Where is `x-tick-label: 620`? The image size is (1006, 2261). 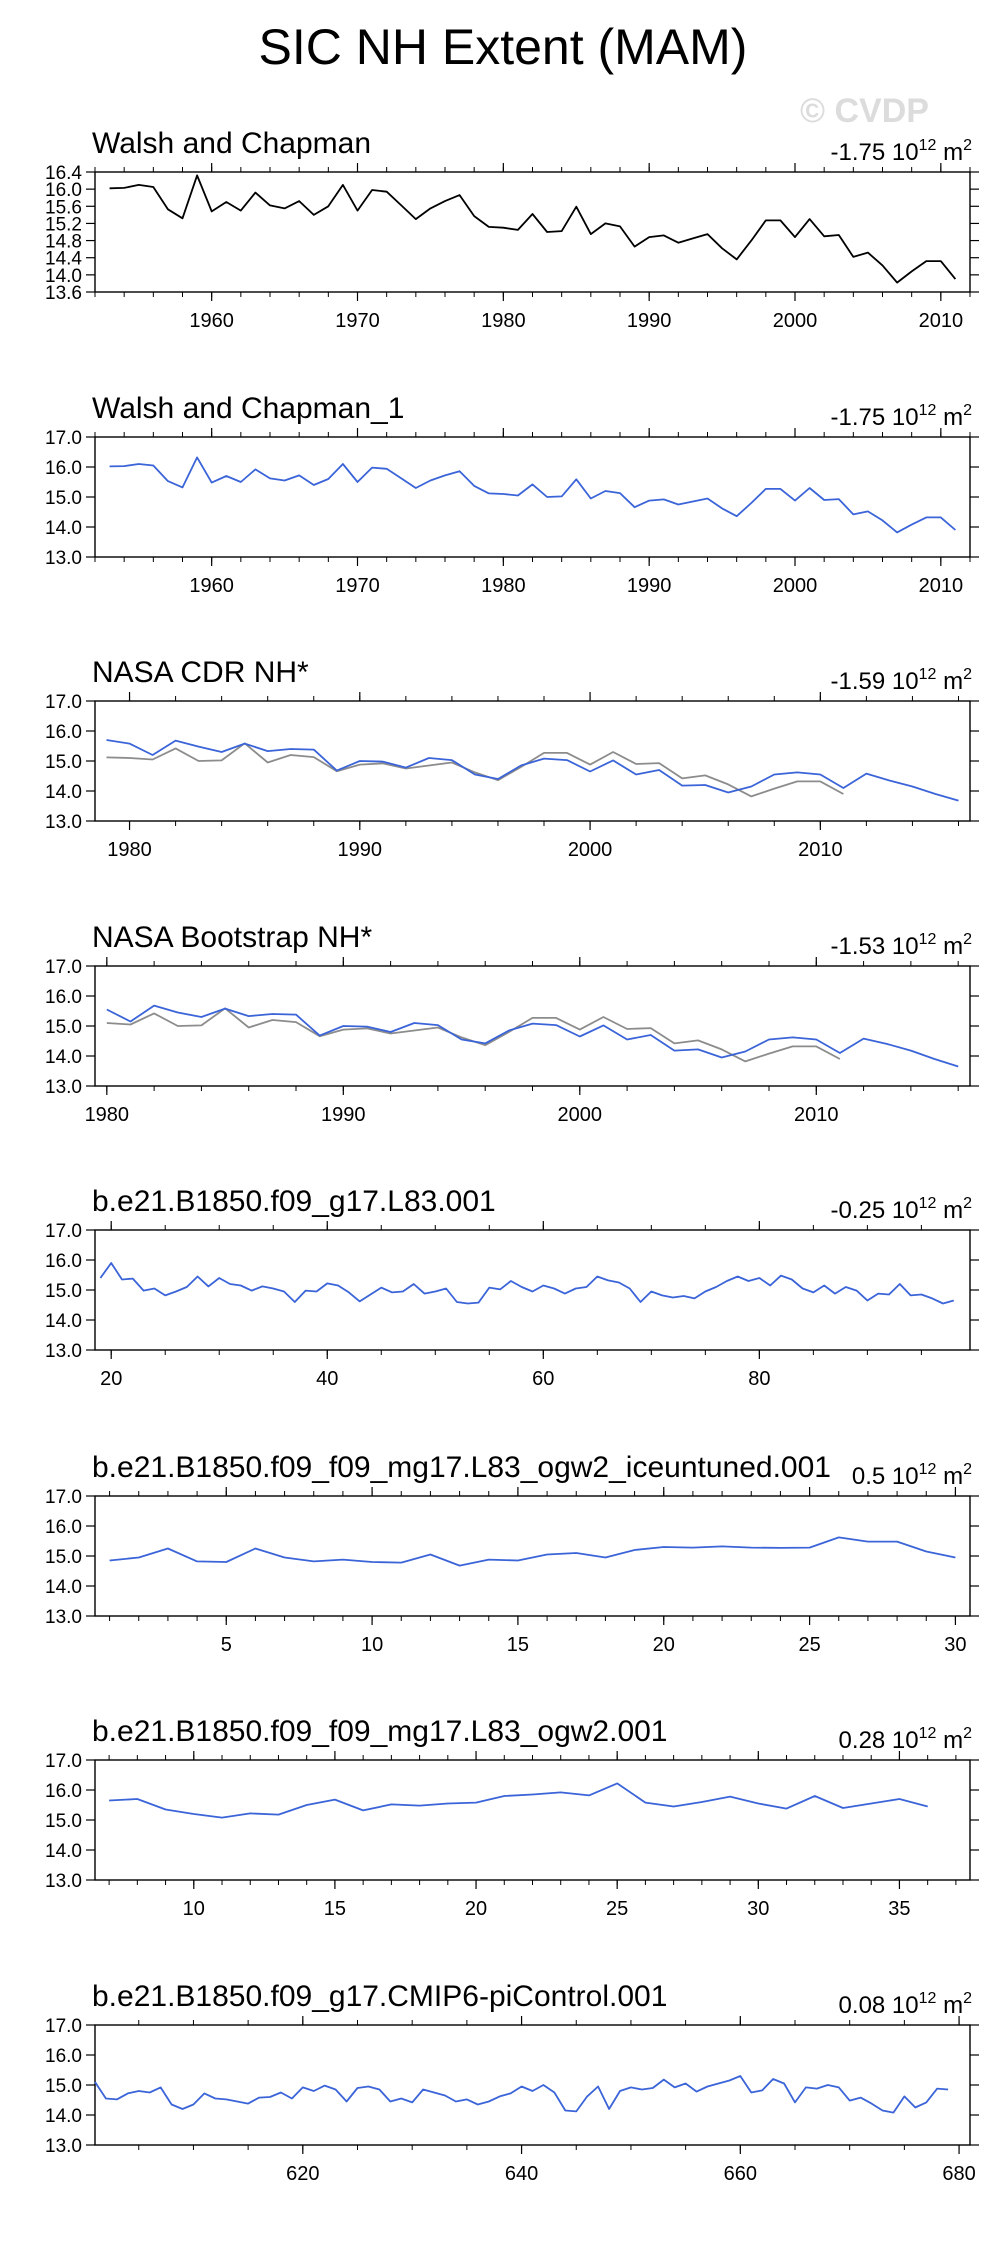 x-tick-label: 620 is located at coordinates (302, 2174).